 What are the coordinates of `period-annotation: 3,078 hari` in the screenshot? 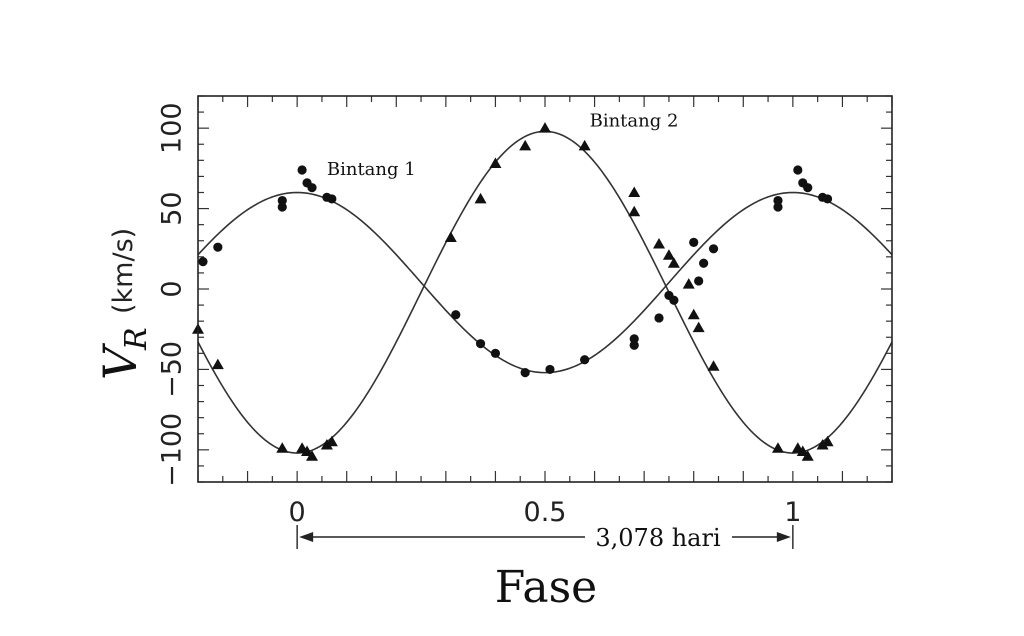 It's located at (545, 538).